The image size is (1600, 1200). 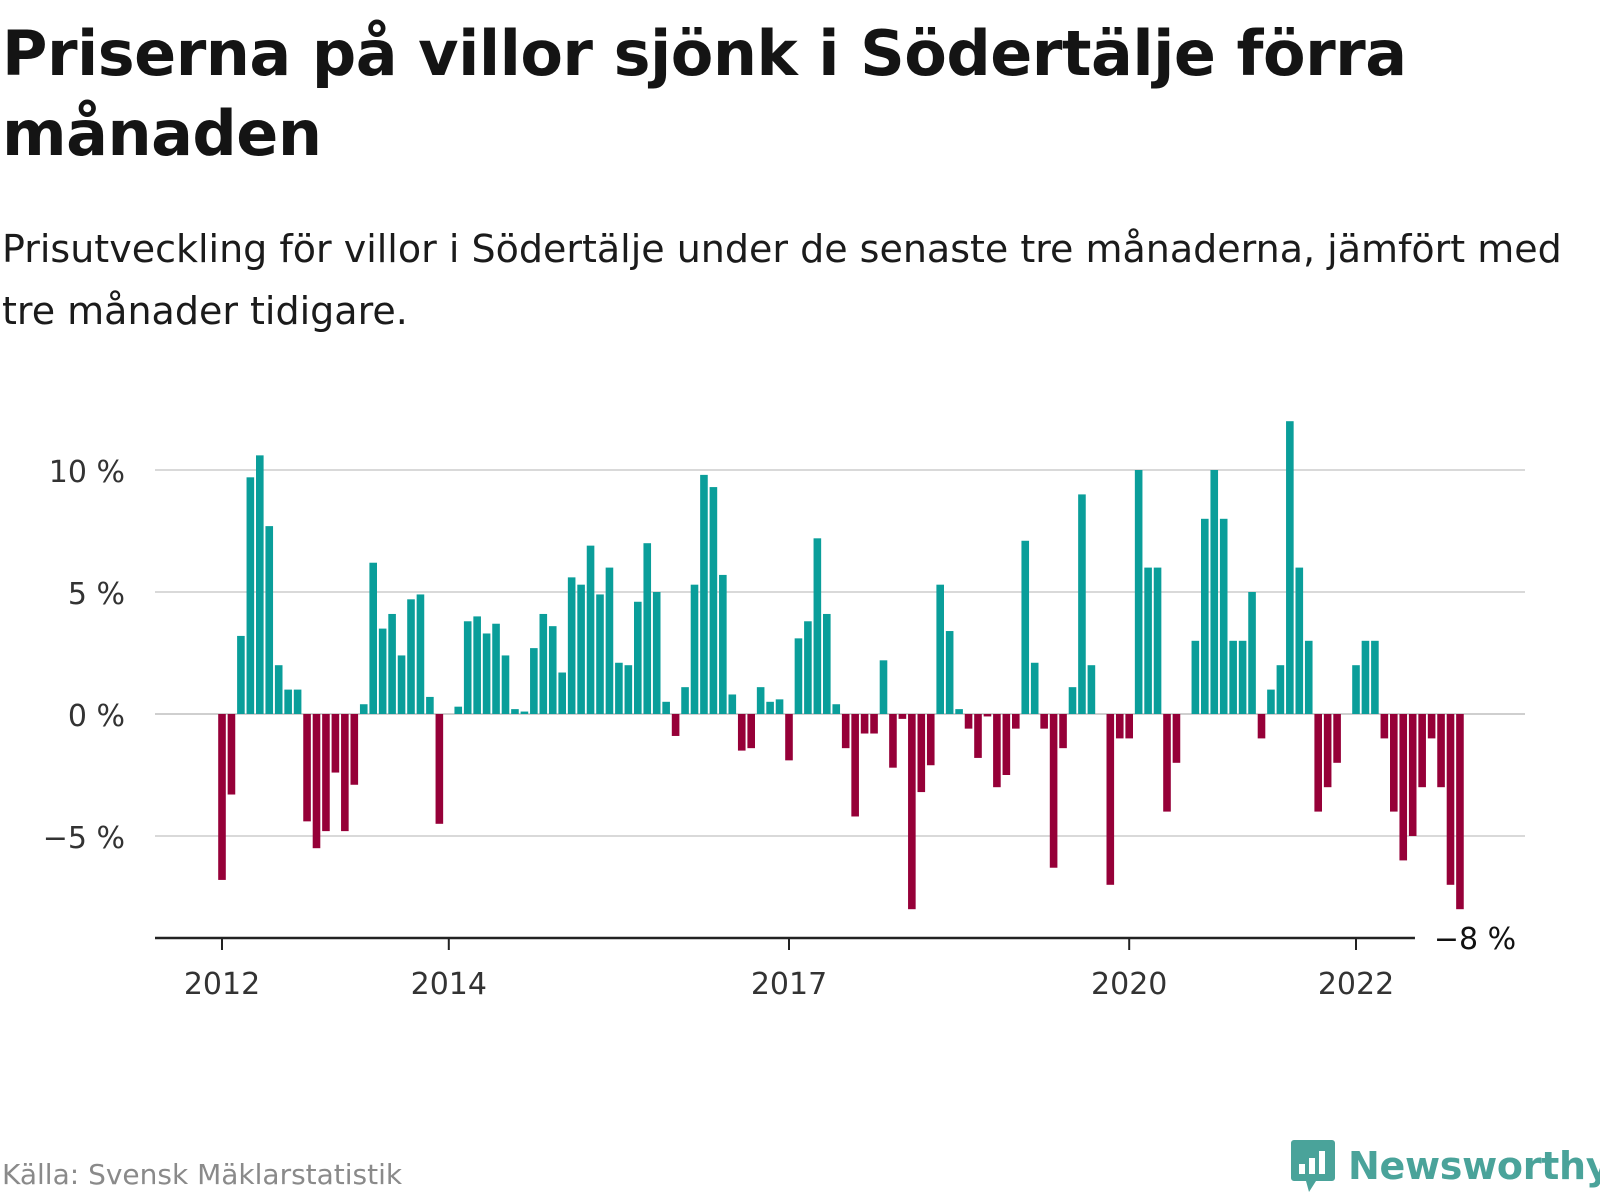 What do you see at coordinates (1313, 1166) in the screenshot?
I see `newsworthy-logo-icon` at bounding box center [1313, 1166].